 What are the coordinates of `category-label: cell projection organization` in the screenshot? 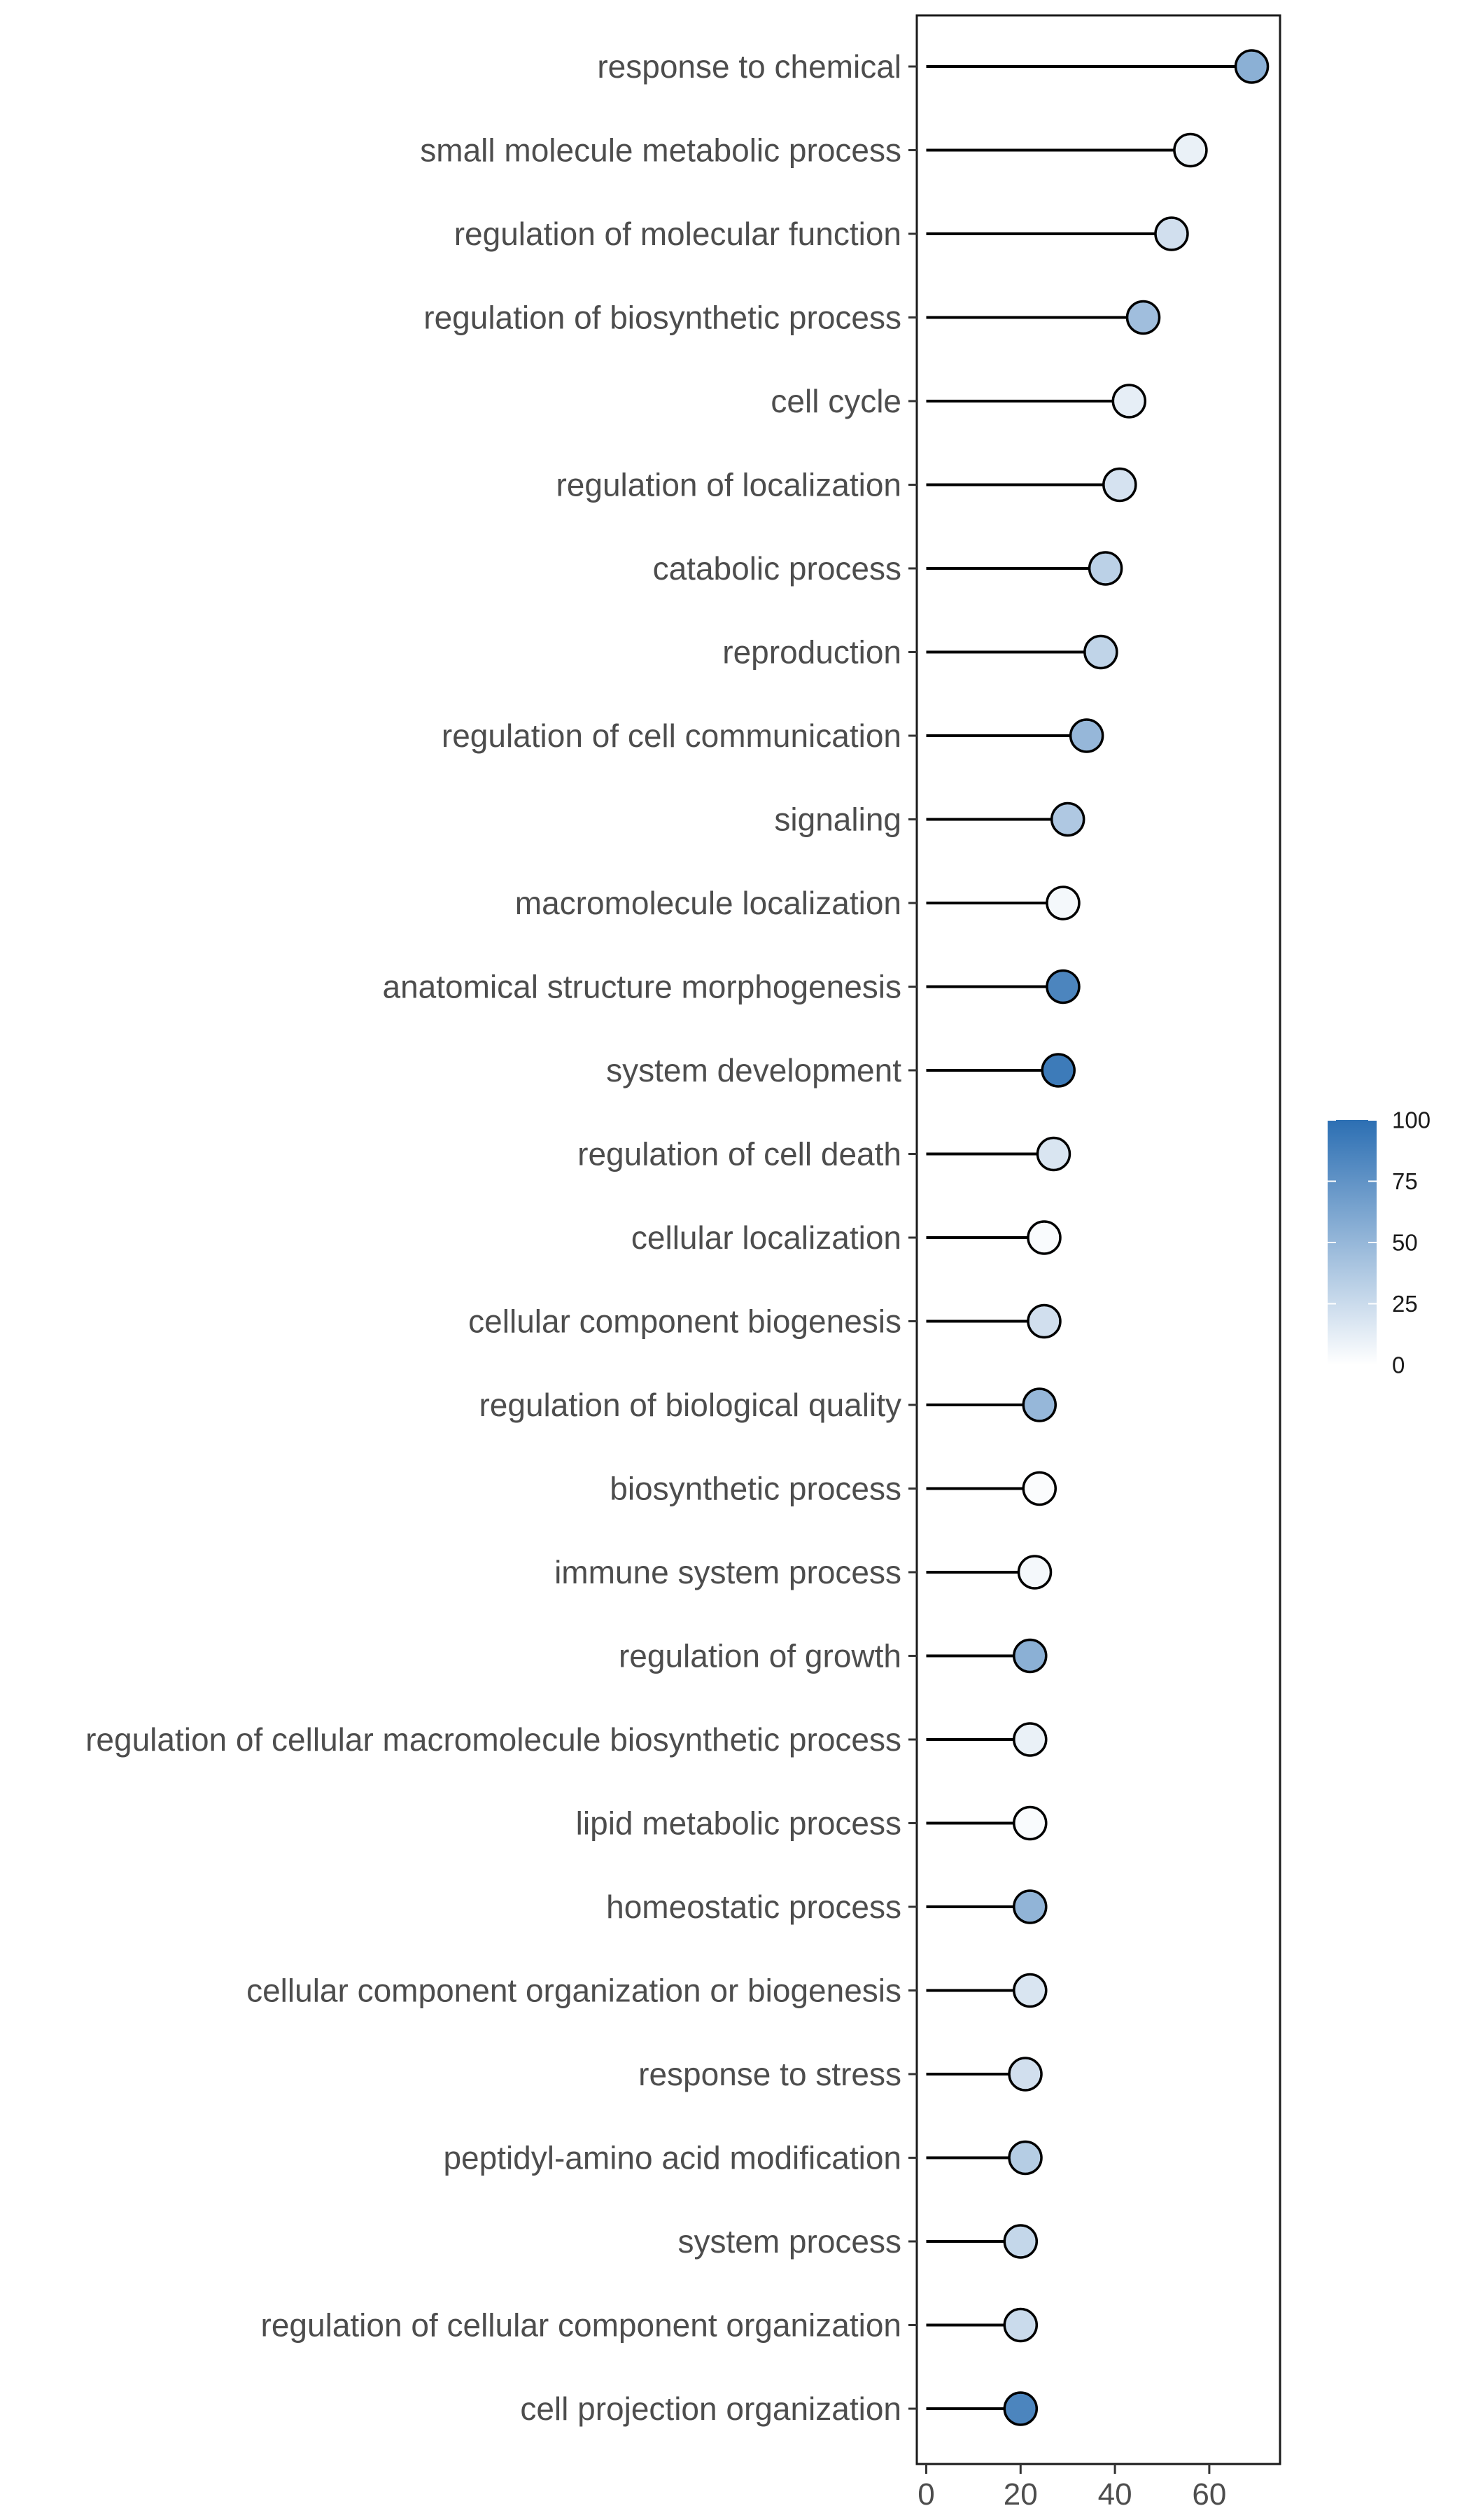 It's located at (711, 2408).